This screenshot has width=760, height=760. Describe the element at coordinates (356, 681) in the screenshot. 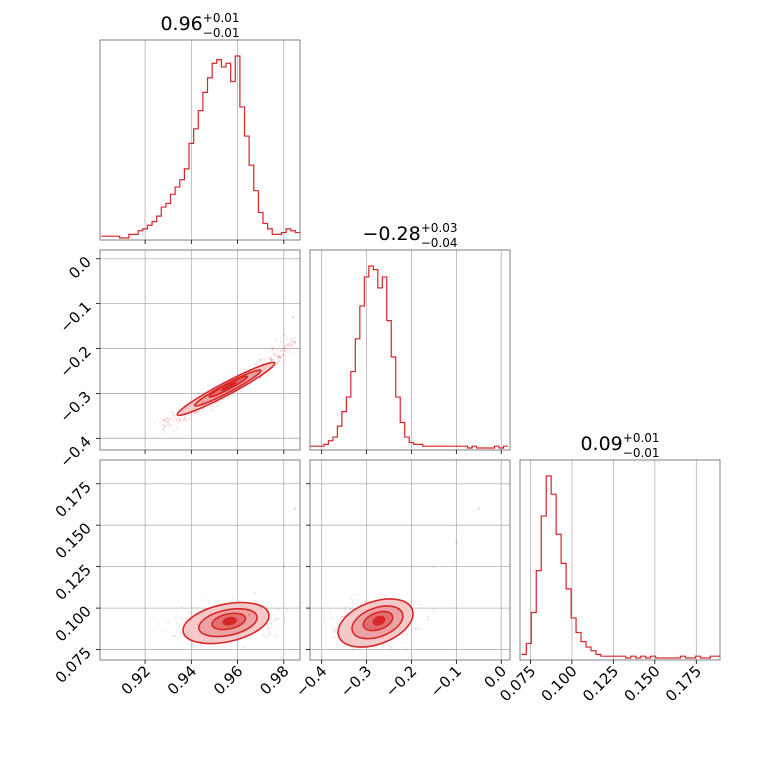

I see `x-tick-label: −0.3` at that location.